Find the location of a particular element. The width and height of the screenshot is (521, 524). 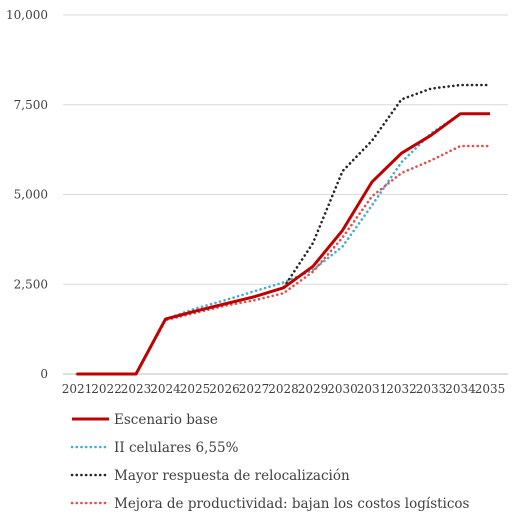

y-axis-tick-labels: 0 2,500 5,000 7,500 10,000 is located at coordinates (27, 194).